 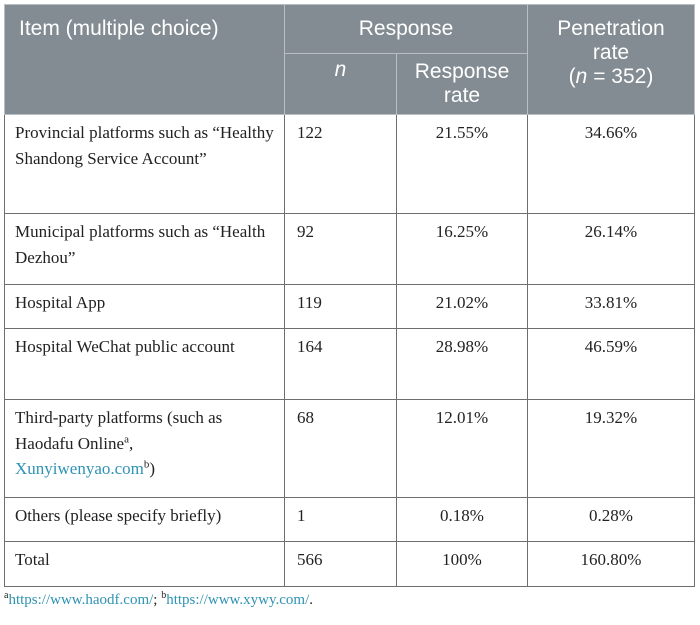 I want to click on cell-n: 122, so click(x=340, y=164).